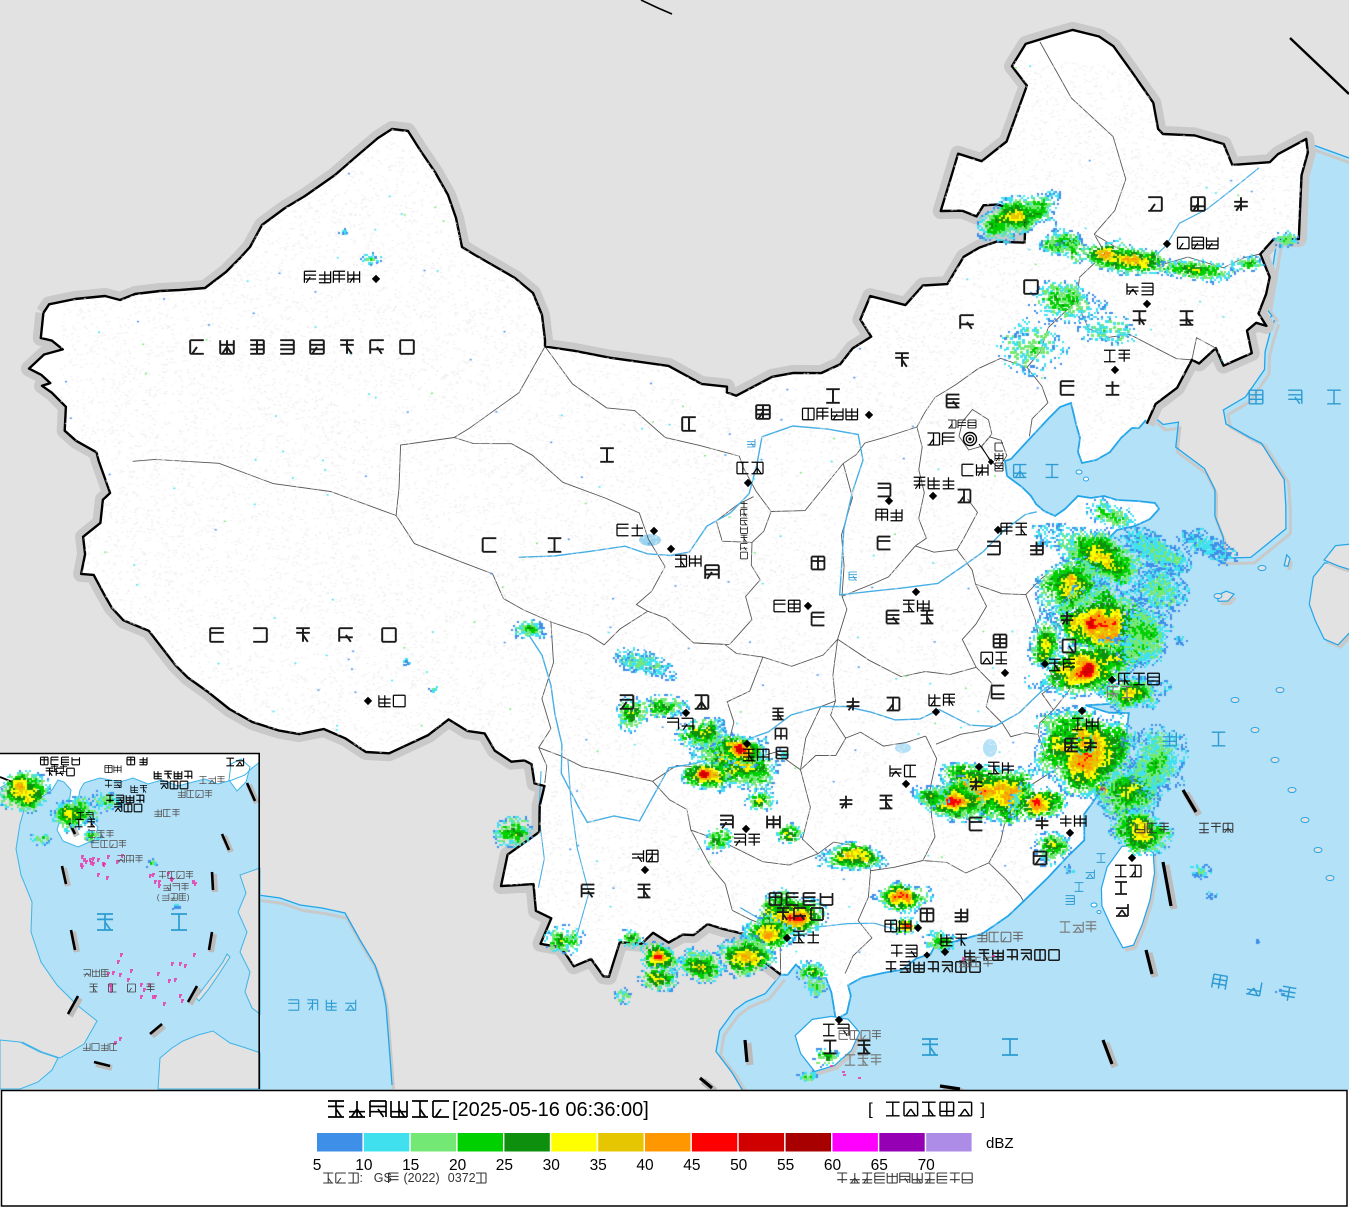 The height and width of the screenshot is (1208, 1349). I want to click on svg-text: 70, so click(927, 1165).